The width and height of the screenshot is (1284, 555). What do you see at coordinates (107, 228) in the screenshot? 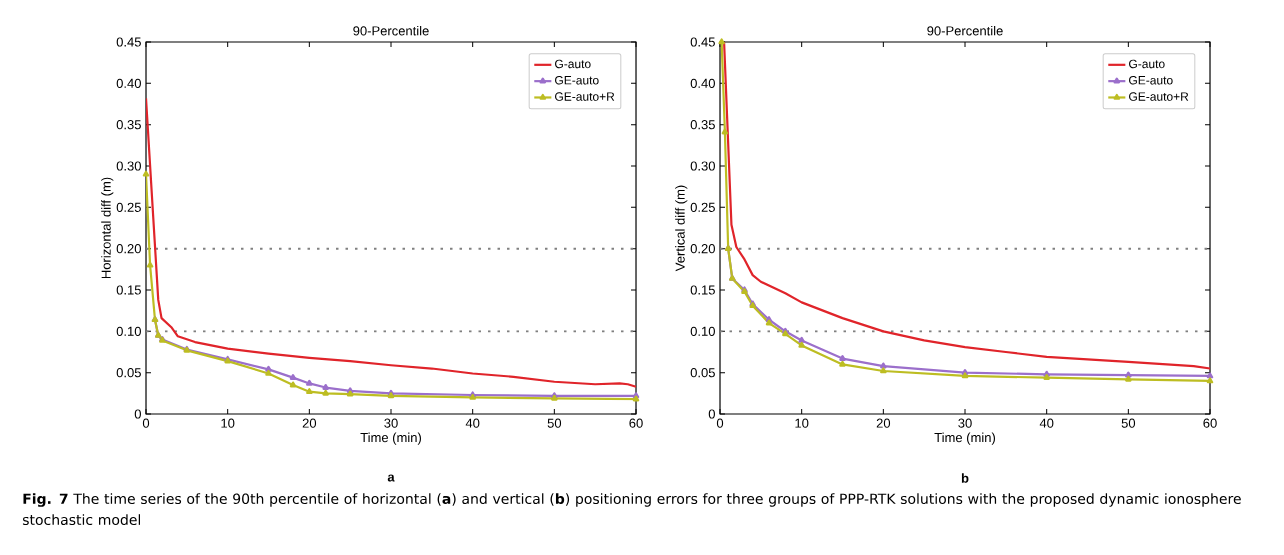
I see `y-axis-title: Horizontal diff (m)` at bounding box center [107, 228].